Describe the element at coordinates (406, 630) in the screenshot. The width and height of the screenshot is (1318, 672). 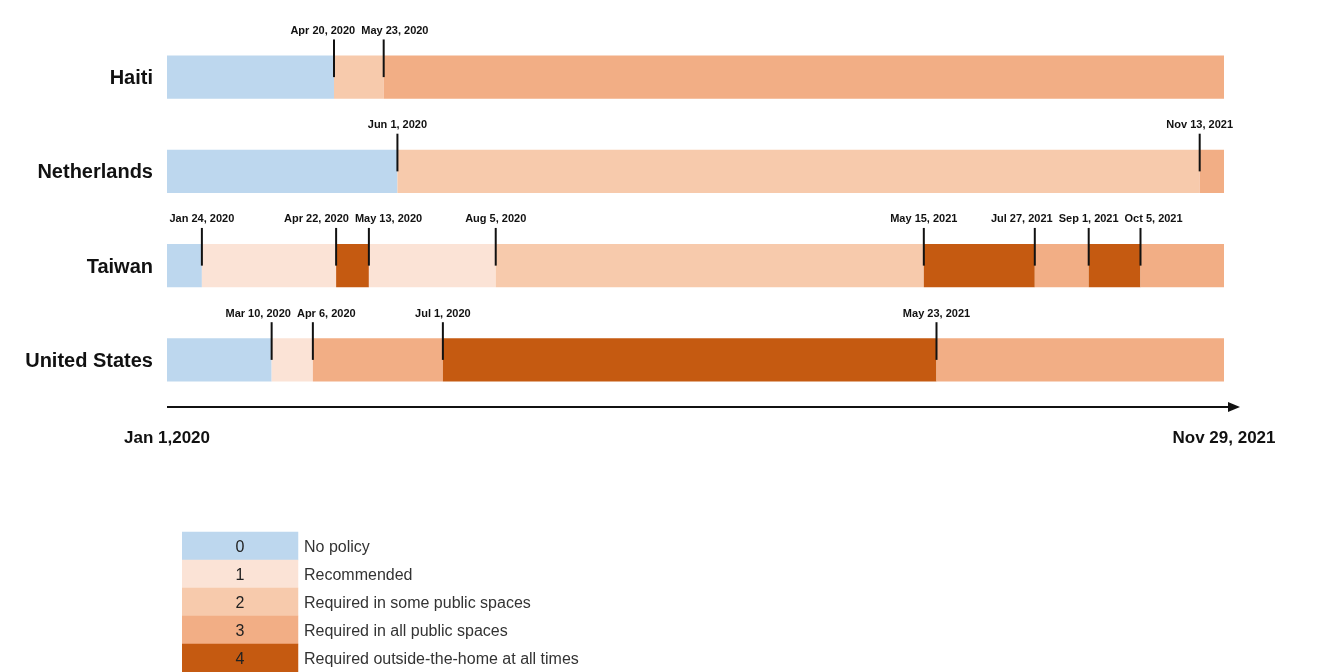
I see `y-tick-label: Required in all public spaces` at that location.